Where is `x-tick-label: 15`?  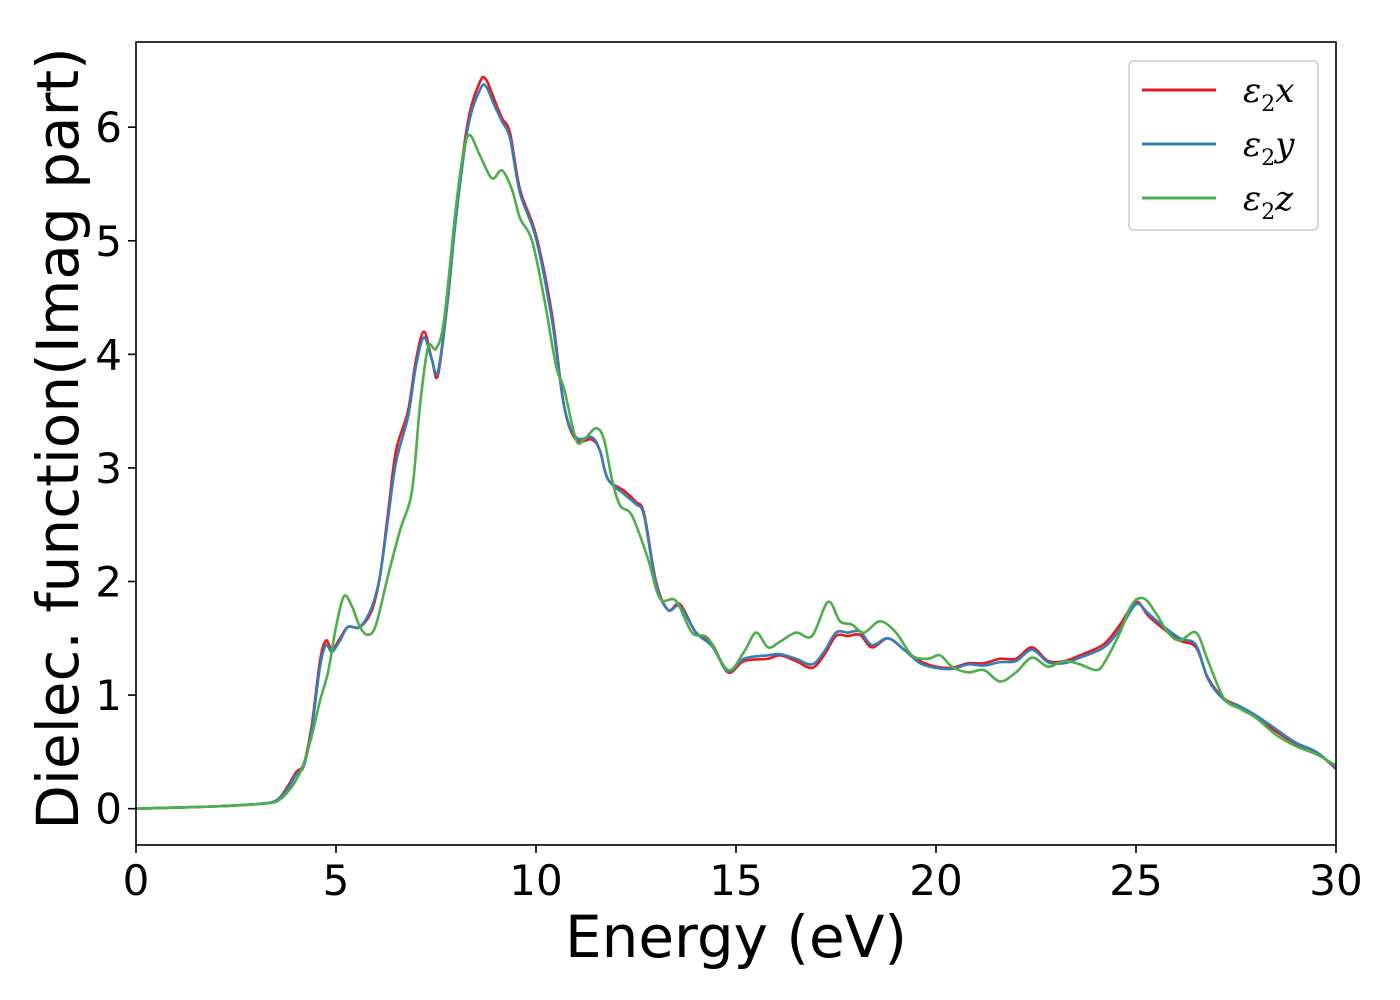 x-tick-label: 15 is located at coordinates (735, 880).